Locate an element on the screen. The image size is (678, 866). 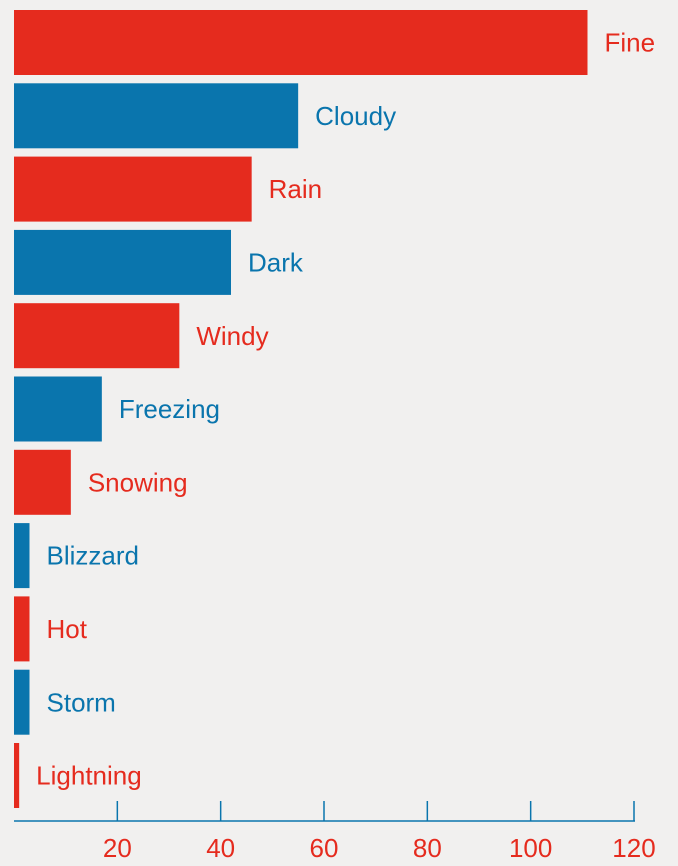
bar-rain is located at coordinates (133, 189).